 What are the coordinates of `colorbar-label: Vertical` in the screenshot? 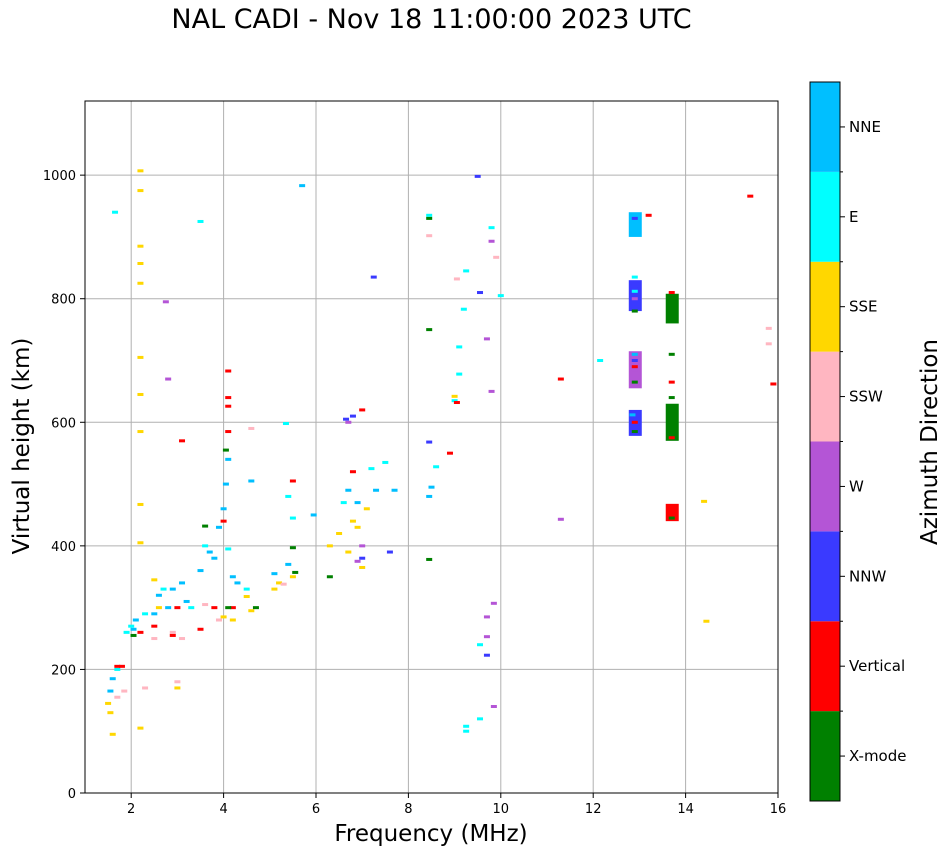 It's located at (877, 666).